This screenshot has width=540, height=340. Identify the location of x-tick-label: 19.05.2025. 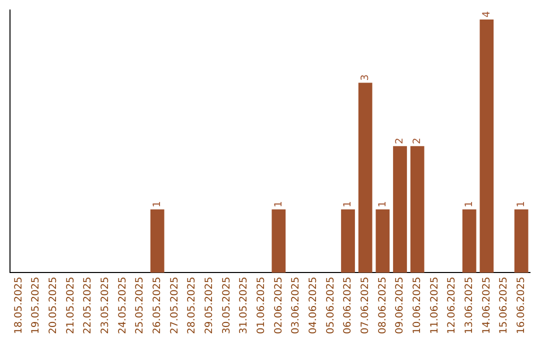
(36, 305).